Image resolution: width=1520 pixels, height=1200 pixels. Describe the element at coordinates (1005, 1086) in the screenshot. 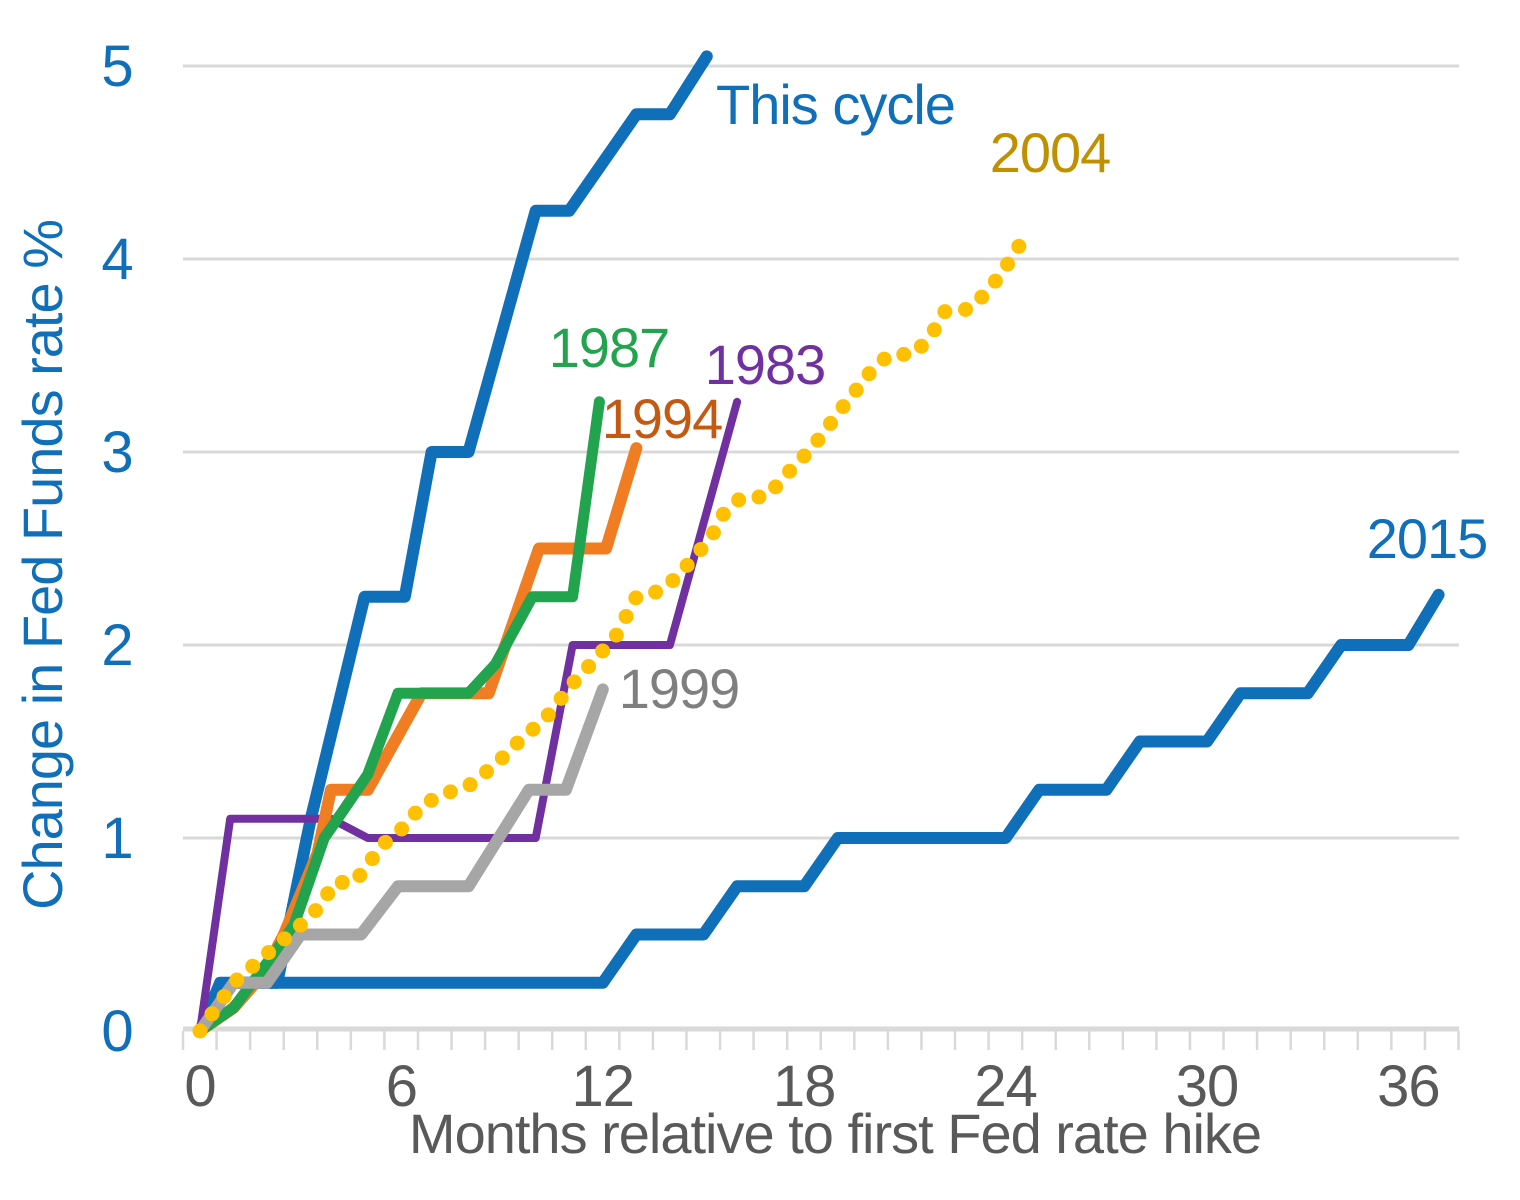

I see `x-tick-label-24: 24` at that location.